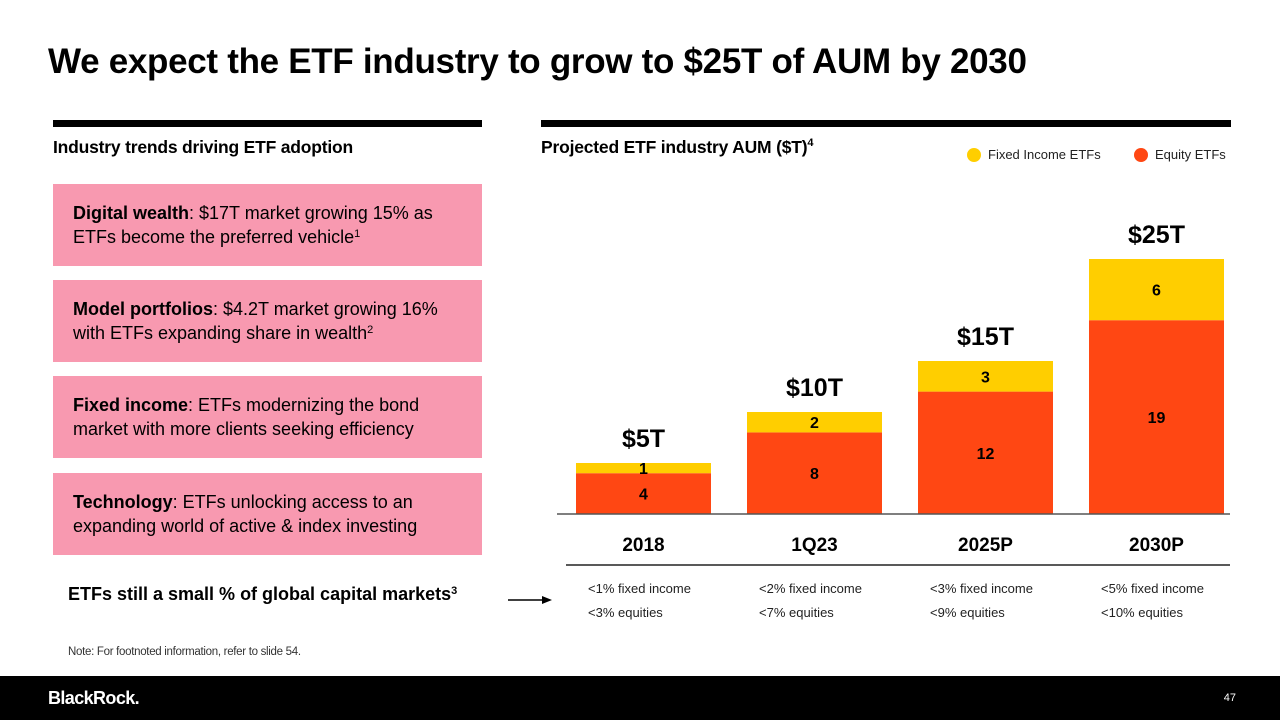  Describe the element at coordinates (123, 502) in the screenshot. I see `trend-title: Technology` at that location.